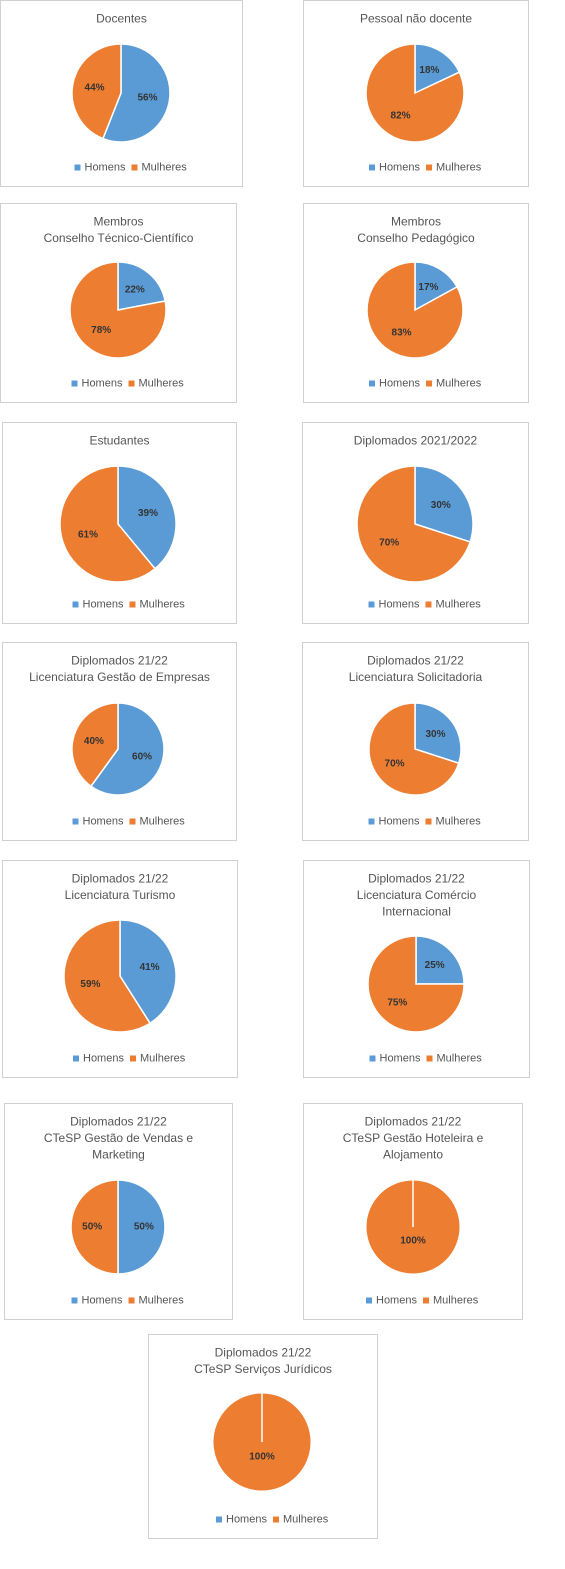 This screenshot has width=565, height=1569. Describe the element at coordinates (263, 1369) in the screenshot. I see `chart-title: CTeSP Serviços Jurídicos` at that location.